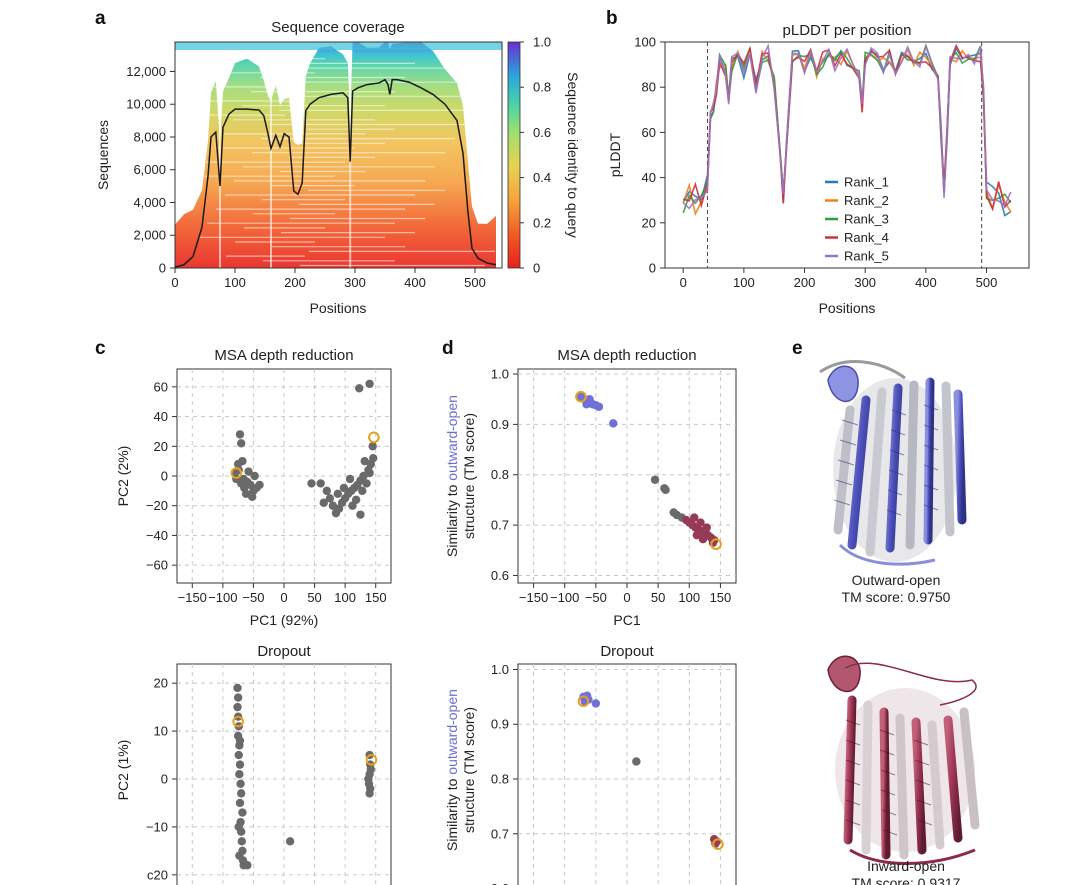 This screenshot has height=885, width=1080. I want to click on y-tick-label: c20, so click(157, 874).